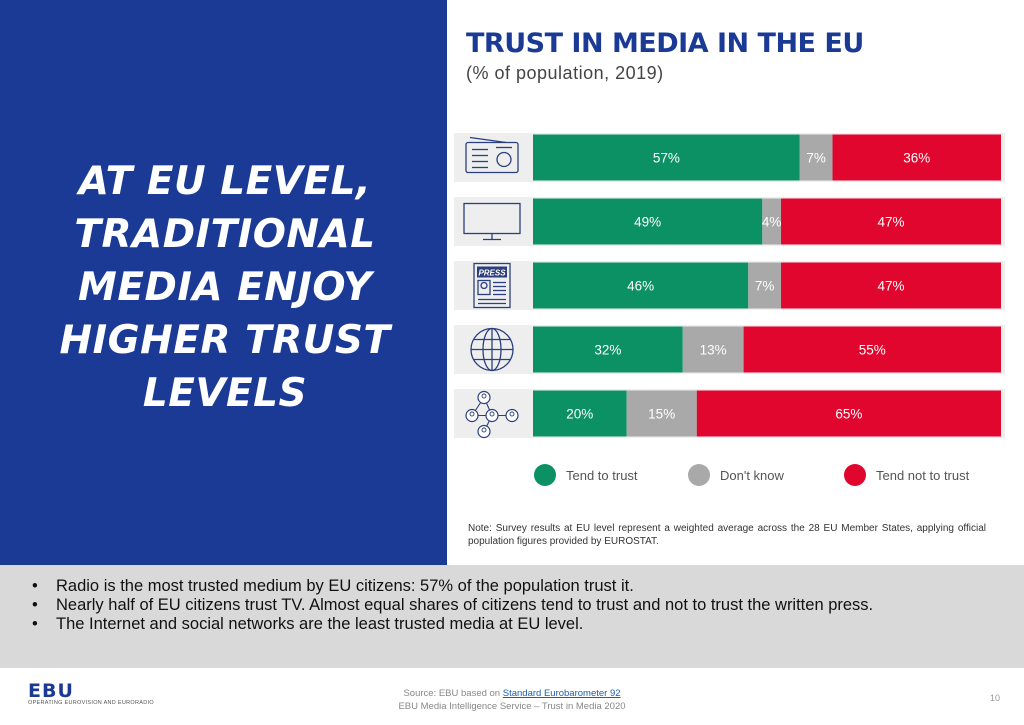 This screenshot has height=725, width=1024. I want to click on data-label: 20%, so click(579, 414).